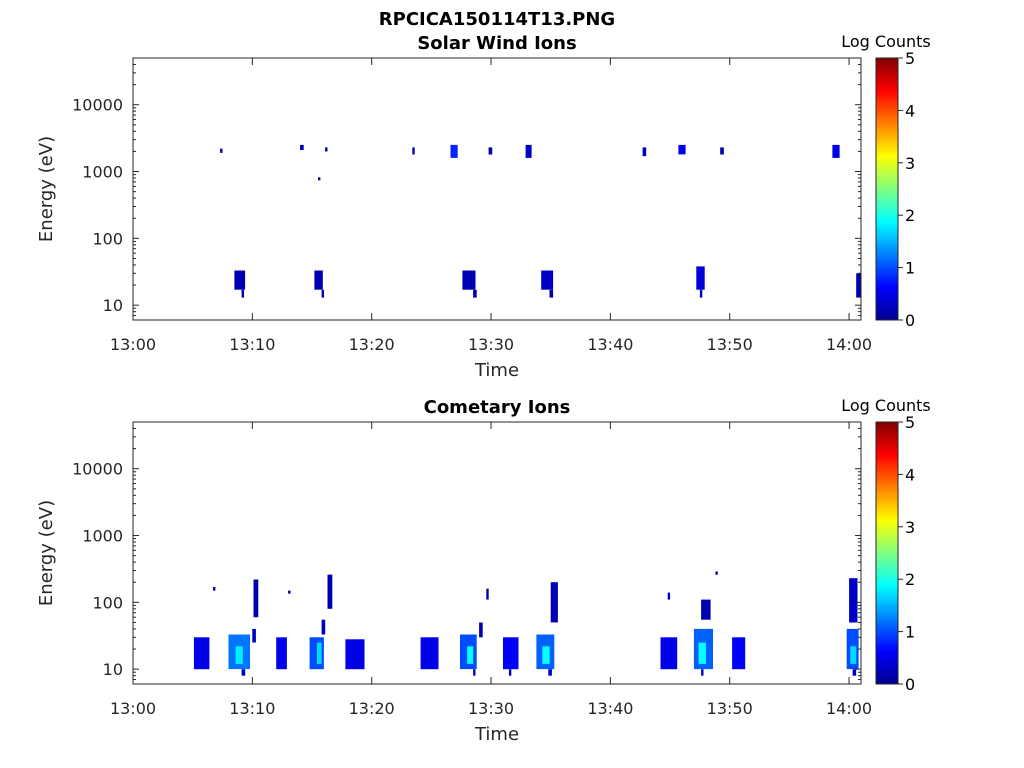 This screenshot has height=768, width=1024. Describe the element at coordinates (372, 344) in the screenshot. I see `x-tick-label: 13:20` at that location.